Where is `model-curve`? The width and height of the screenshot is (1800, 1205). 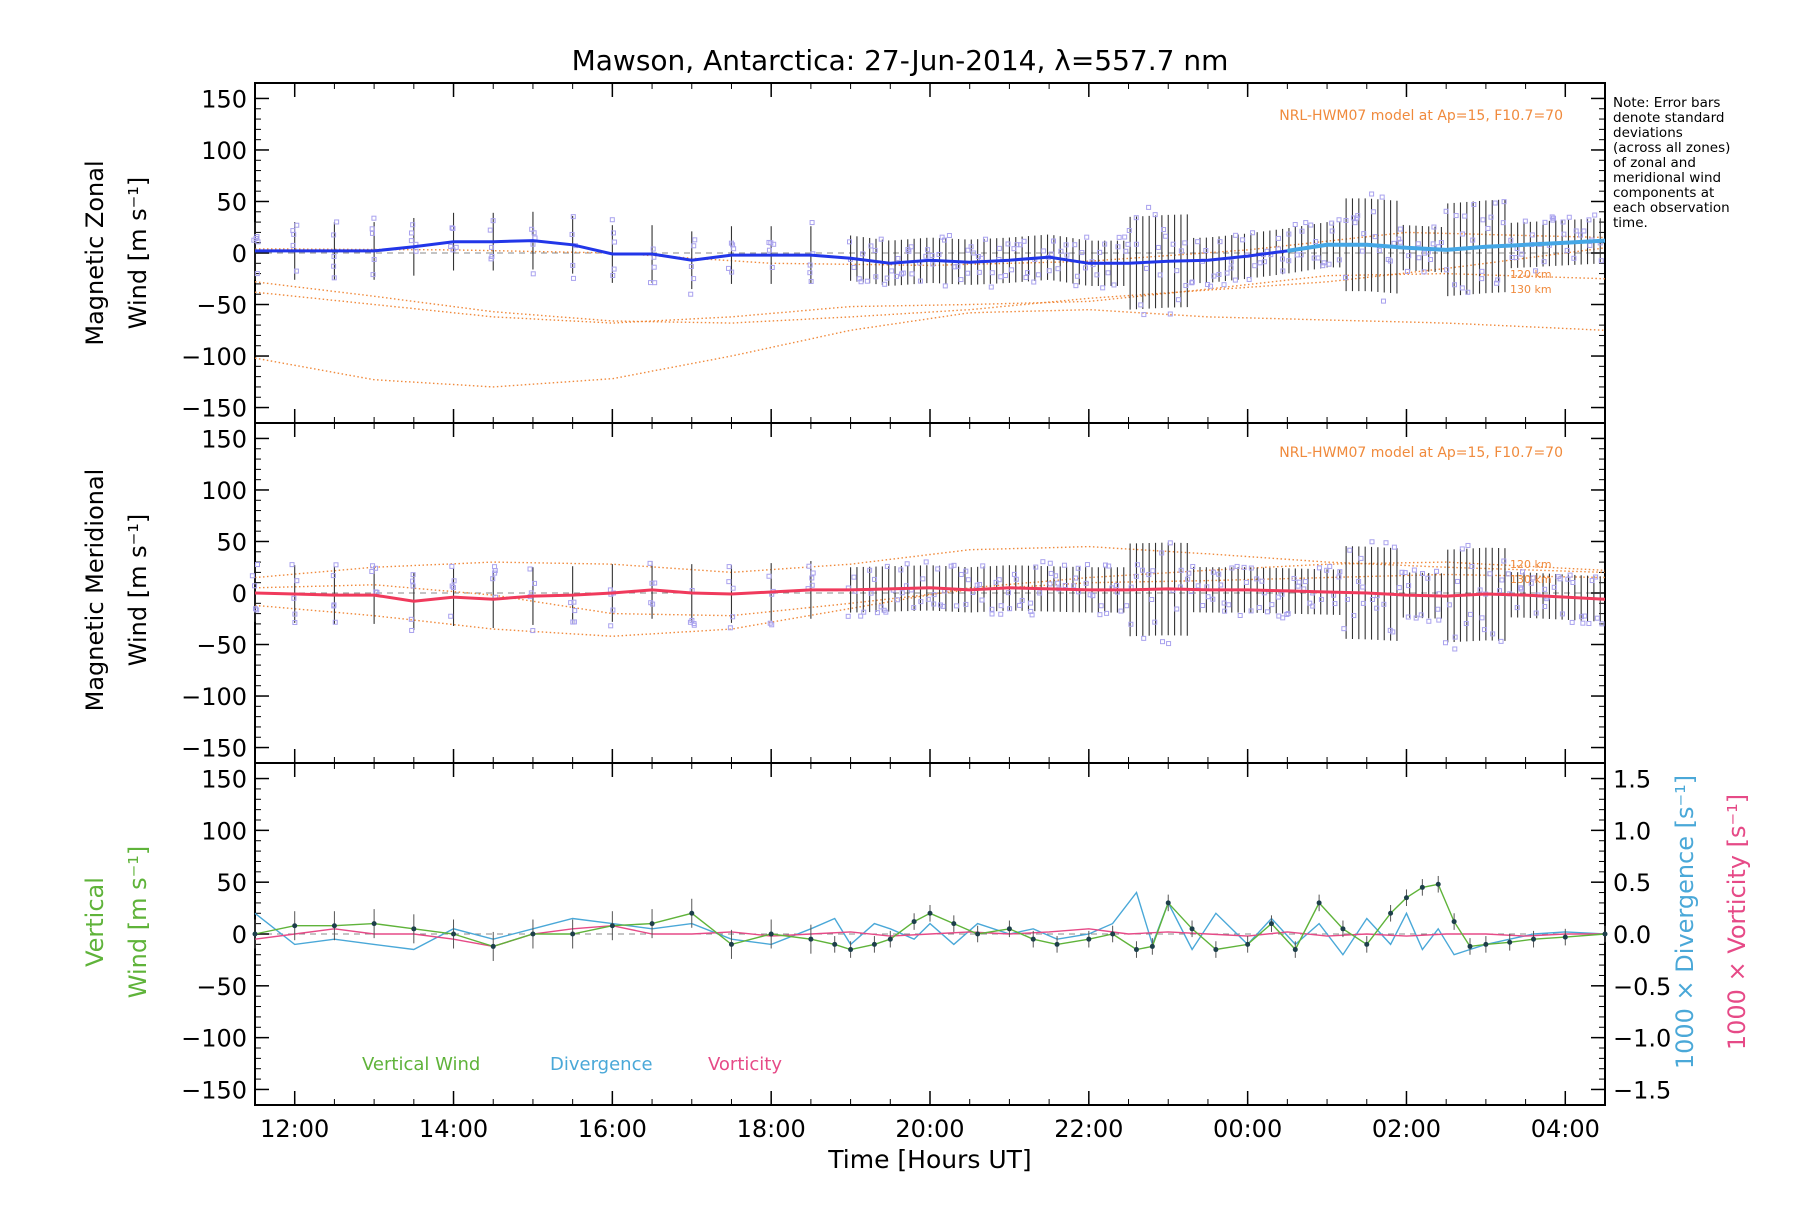
model-curve is located at coordinates (930, 562).